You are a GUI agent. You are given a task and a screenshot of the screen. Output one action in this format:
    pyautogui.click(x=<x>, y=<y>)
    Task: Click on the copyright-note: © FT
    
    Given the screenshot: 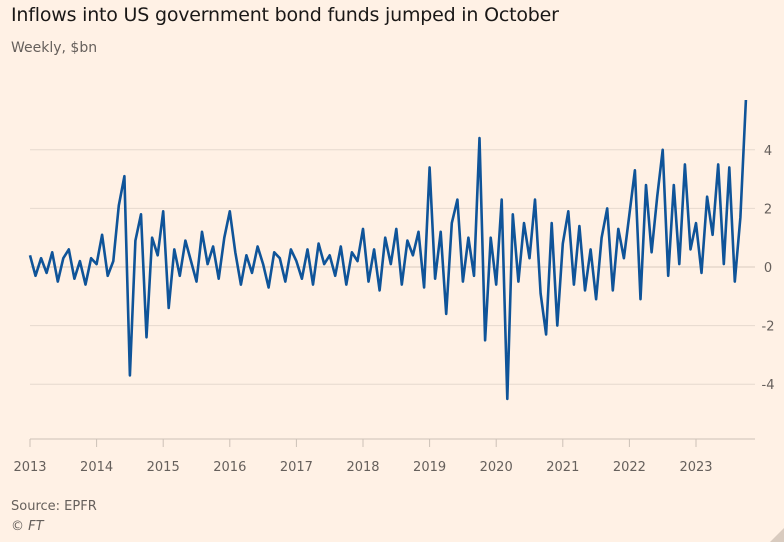 What is the action you would take?
    pyautogui.click(x=27, y=526)
    